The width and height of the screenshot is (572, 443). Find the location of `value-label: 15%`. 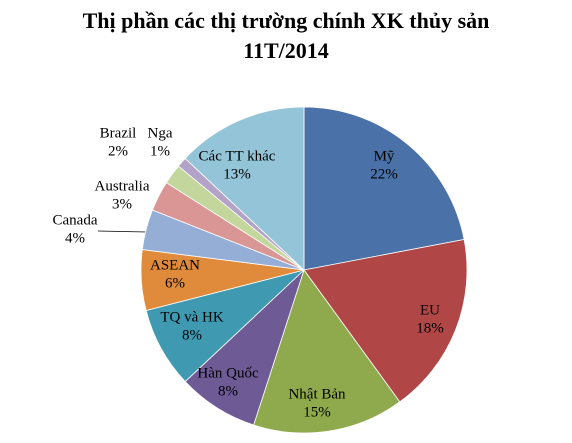

value-label: 15% is located at coordinates (317, 412).